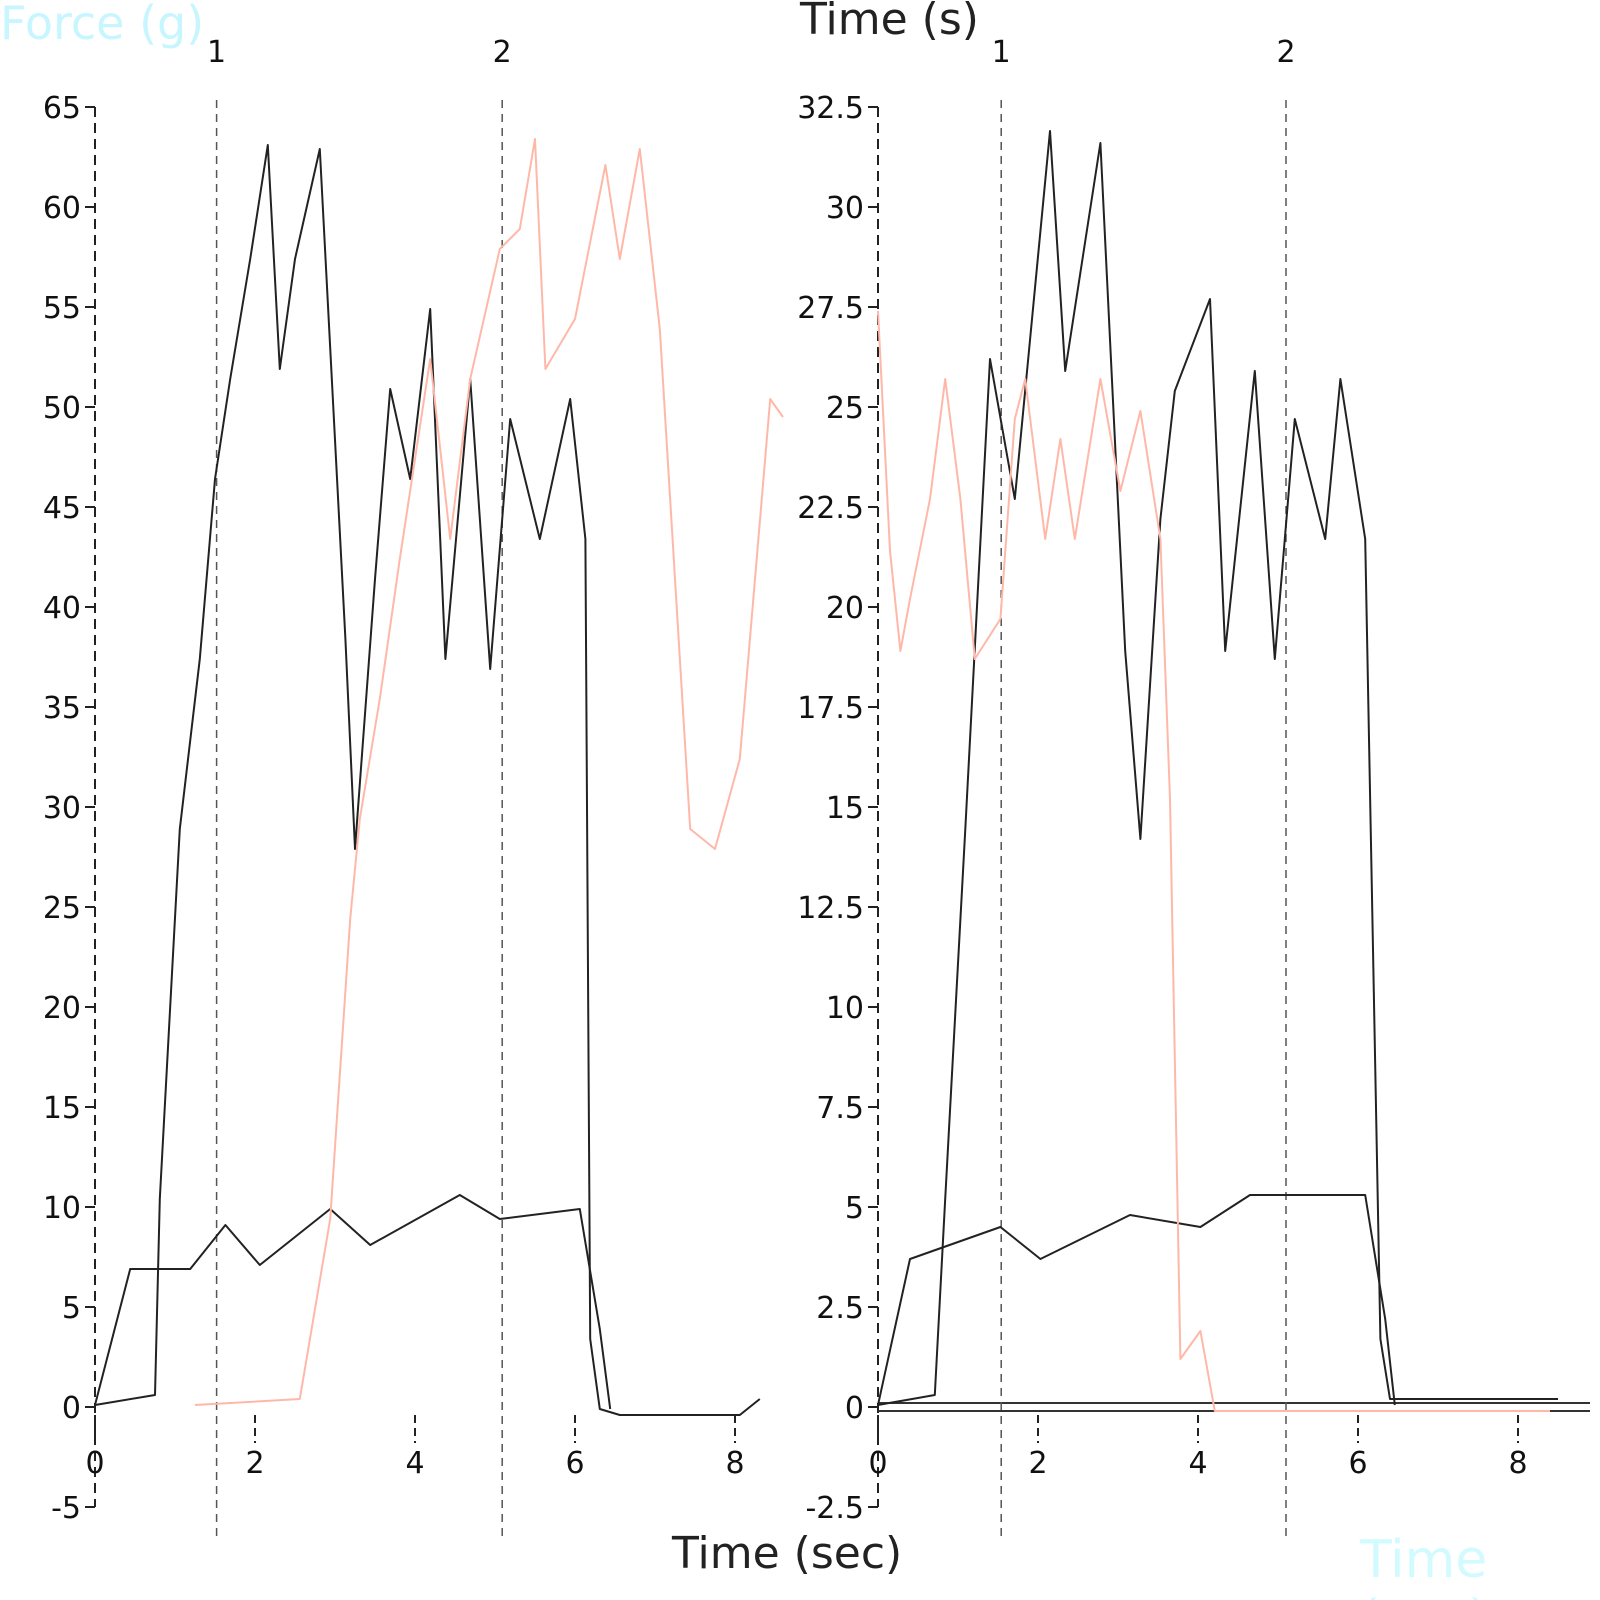  What do you see at coordinates (830, 308) in the screenshot?
I see `y-tick-label: 27.5` at bounding box center [830, 308].